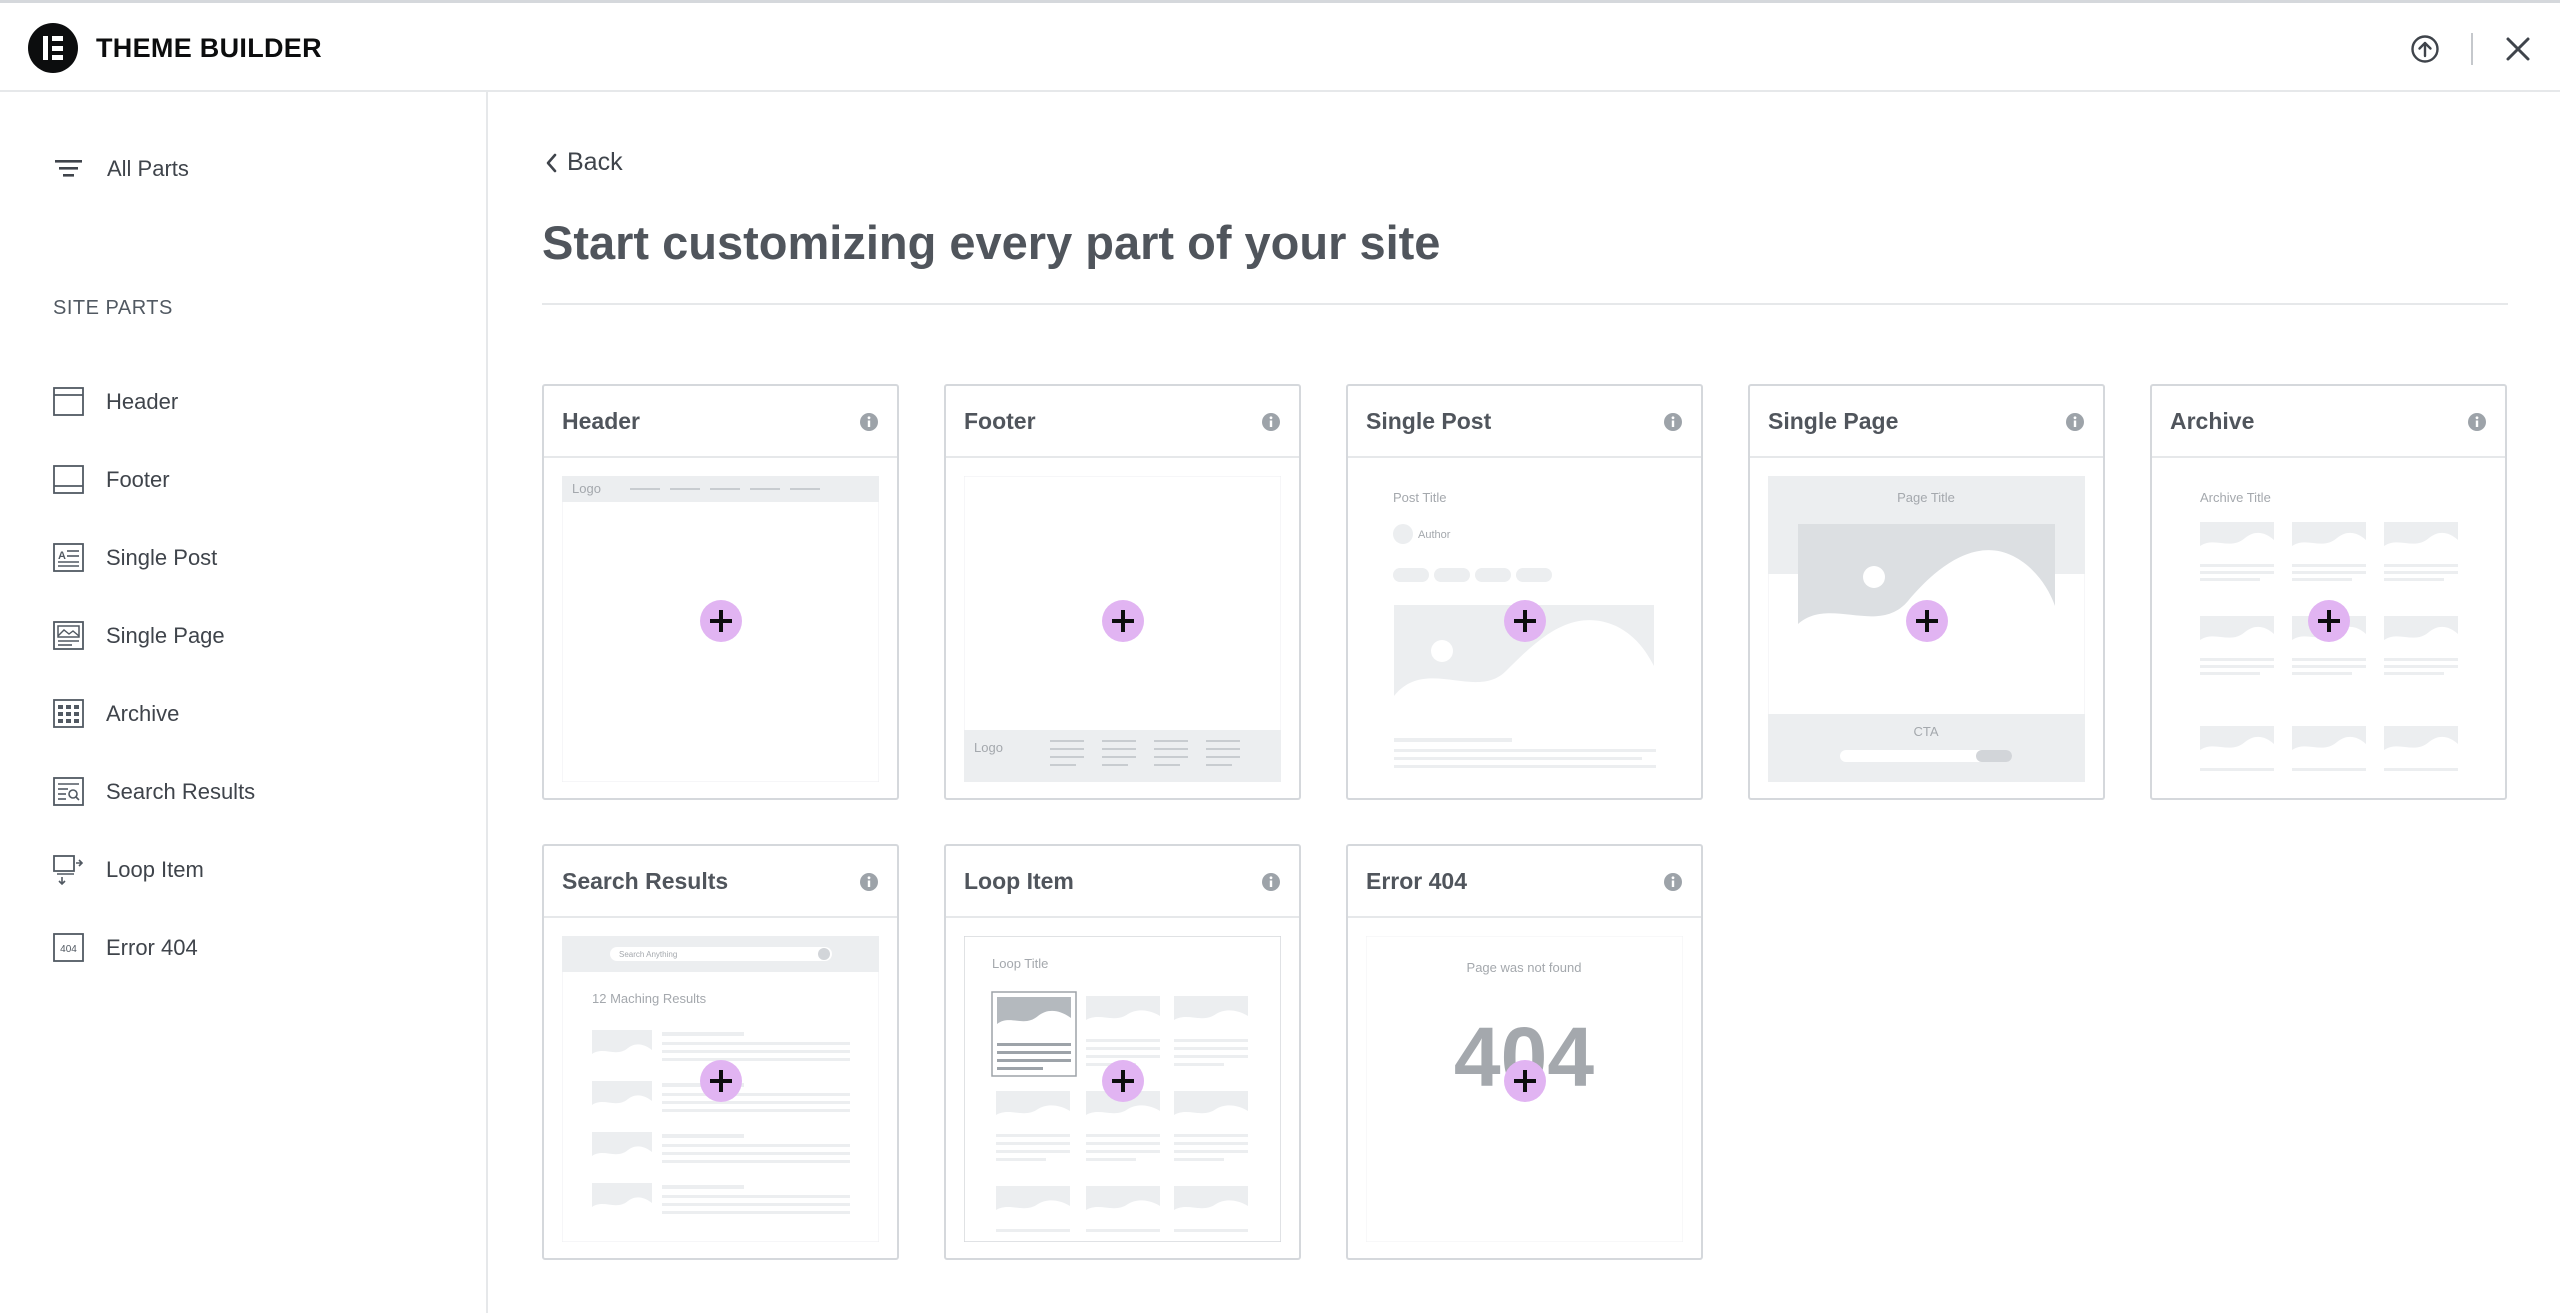 This screenshot has width=2560, height=1313. What do you see at coordinates (53, 48) in the screenshot?
I see `elementor-logo` at bounding box center [53, 48].